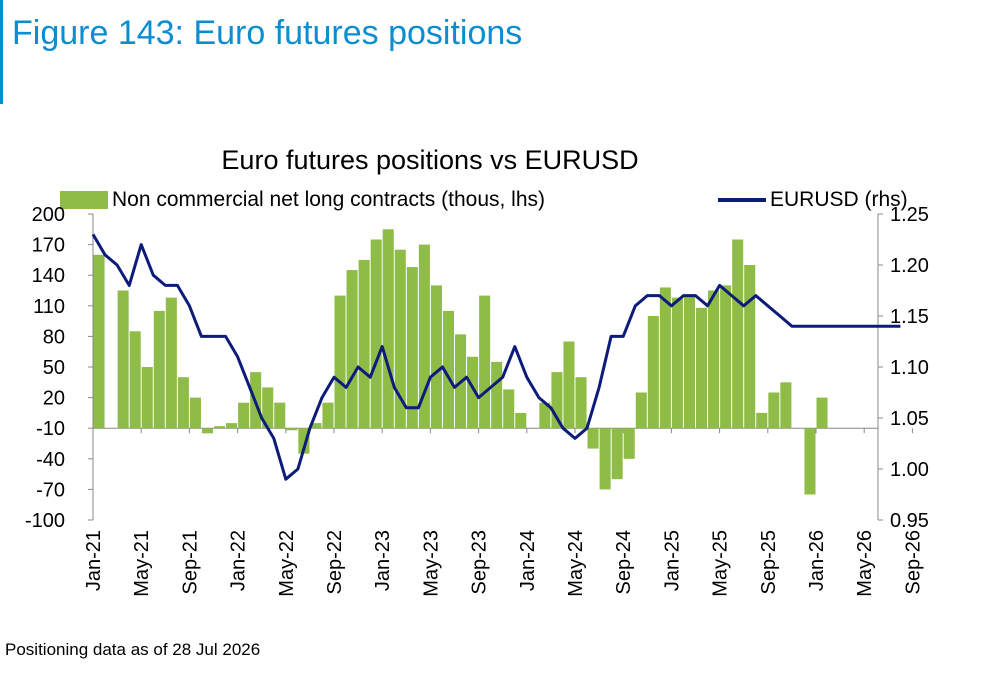 Image resolution: width=1005 pixels, height=693 pixels. What do you see at coordinates (142, 563) in the screenshot?
I see `x-tick-label: May-21` at bounding box center [142, 563].